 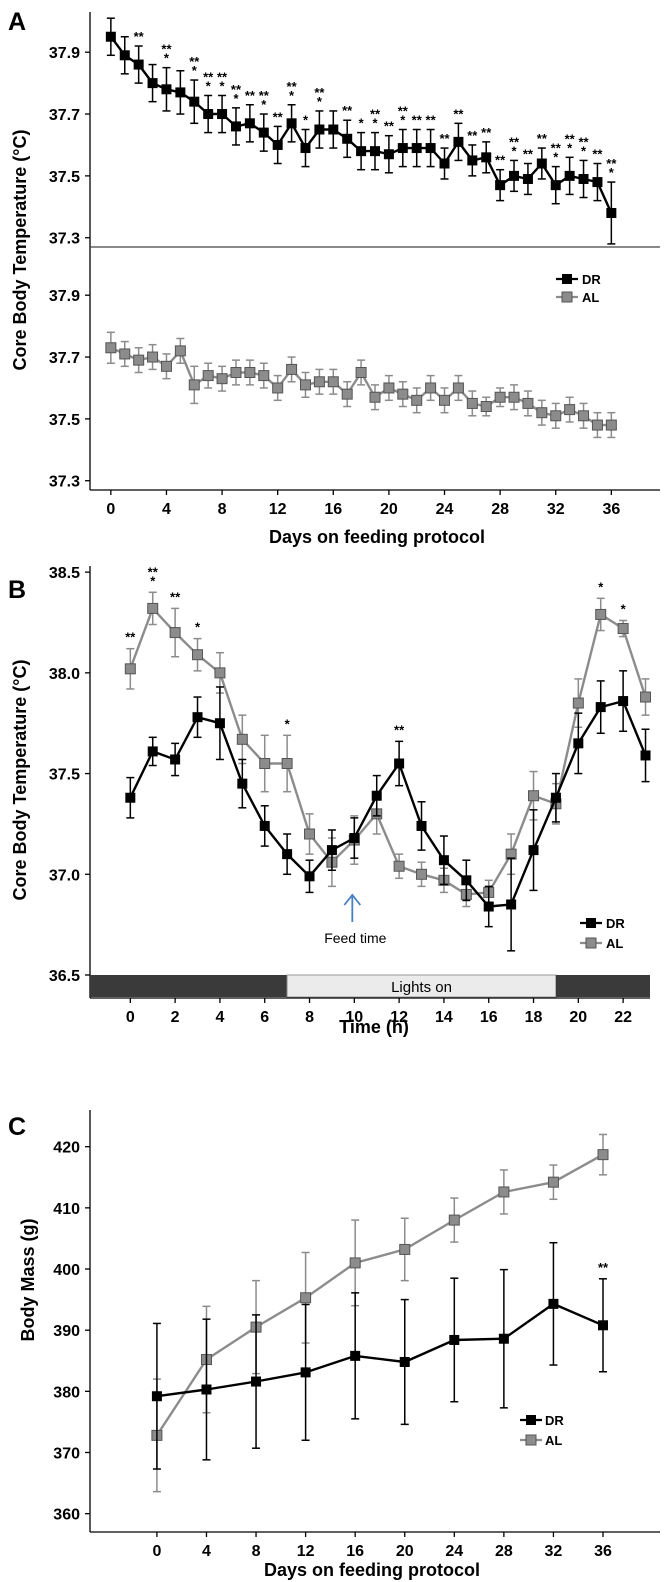 I want to click on y-tick-label: 37.5, so click(x=64, y=177).